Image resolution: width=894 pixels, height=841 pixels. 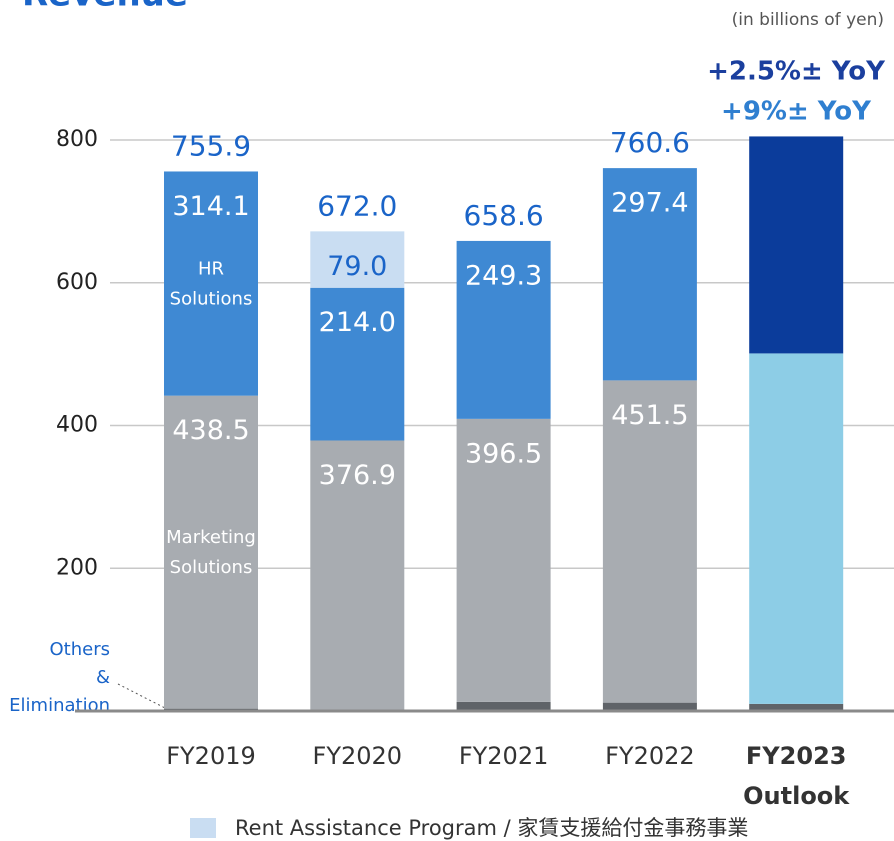 What do you see at coordinates (504, 215) in the screenshot?
I see `total-label: 658.6` at bounding box center [504, 215].